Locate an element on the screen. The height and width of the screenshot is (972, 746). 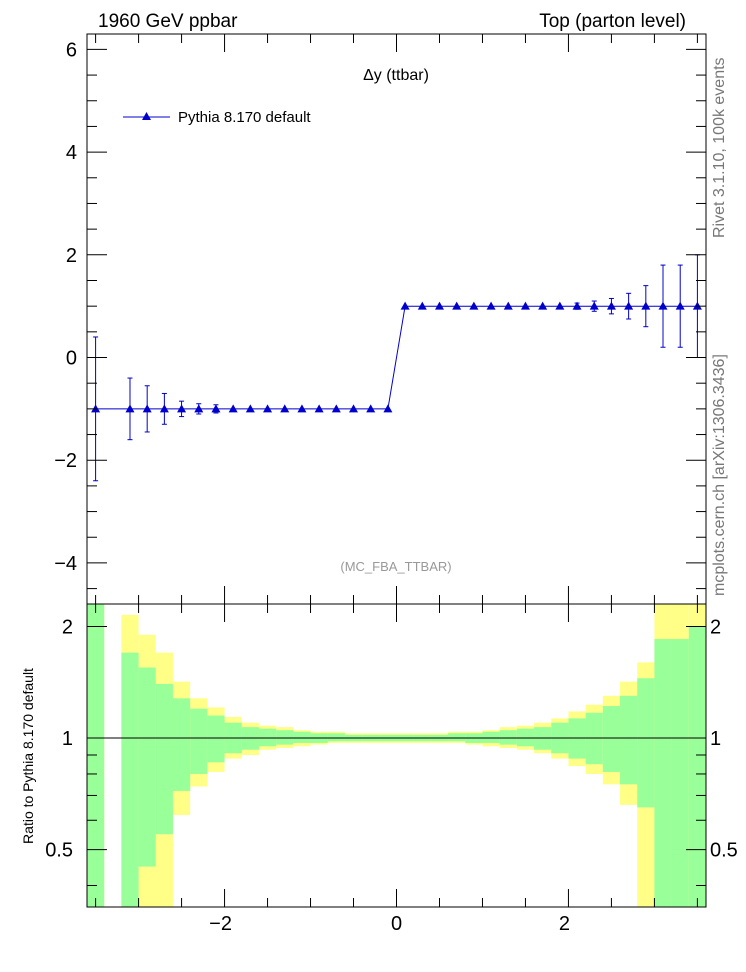
ratio-ylabel: Ratio to Pythia 8.170 default is located at coordinates (28, 756).